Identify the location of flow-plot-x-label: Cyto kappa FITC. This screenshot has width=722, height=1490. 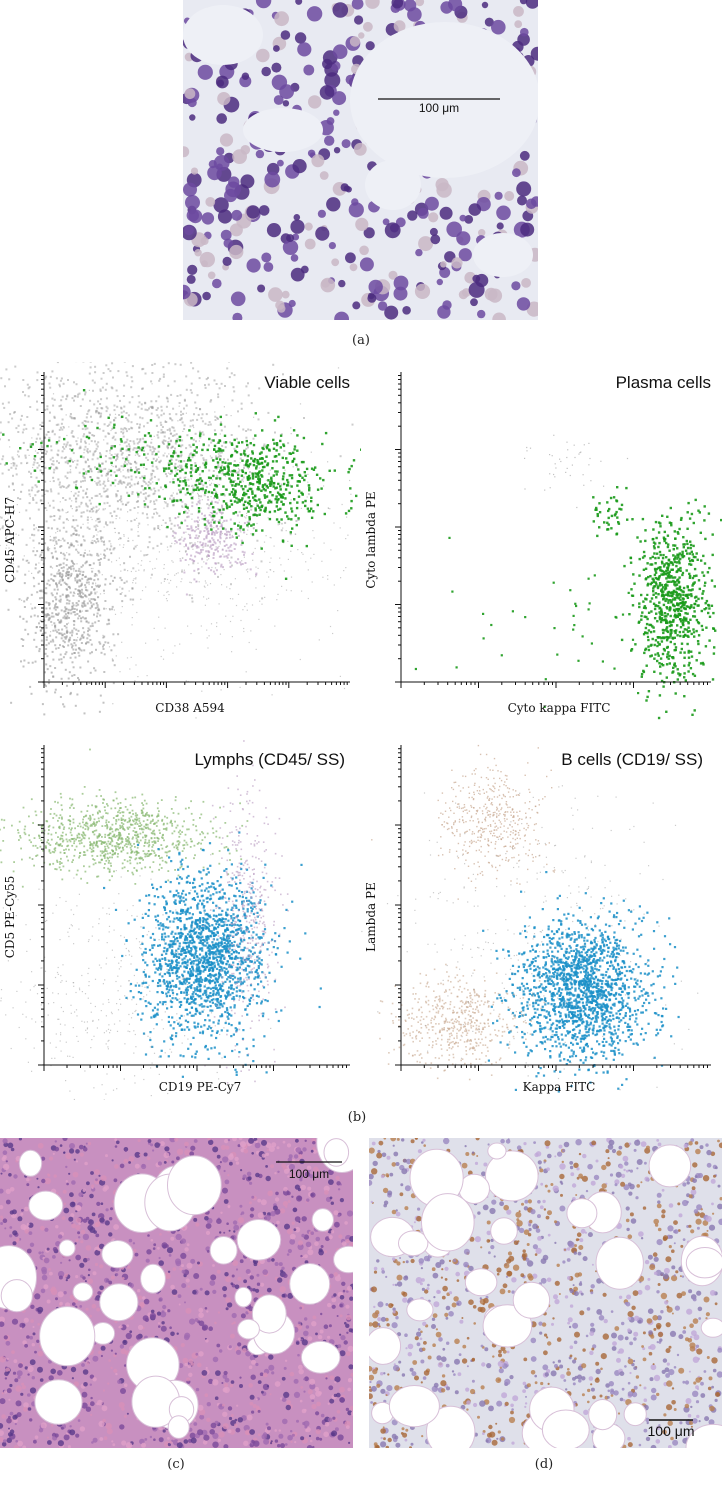
(559, 708).